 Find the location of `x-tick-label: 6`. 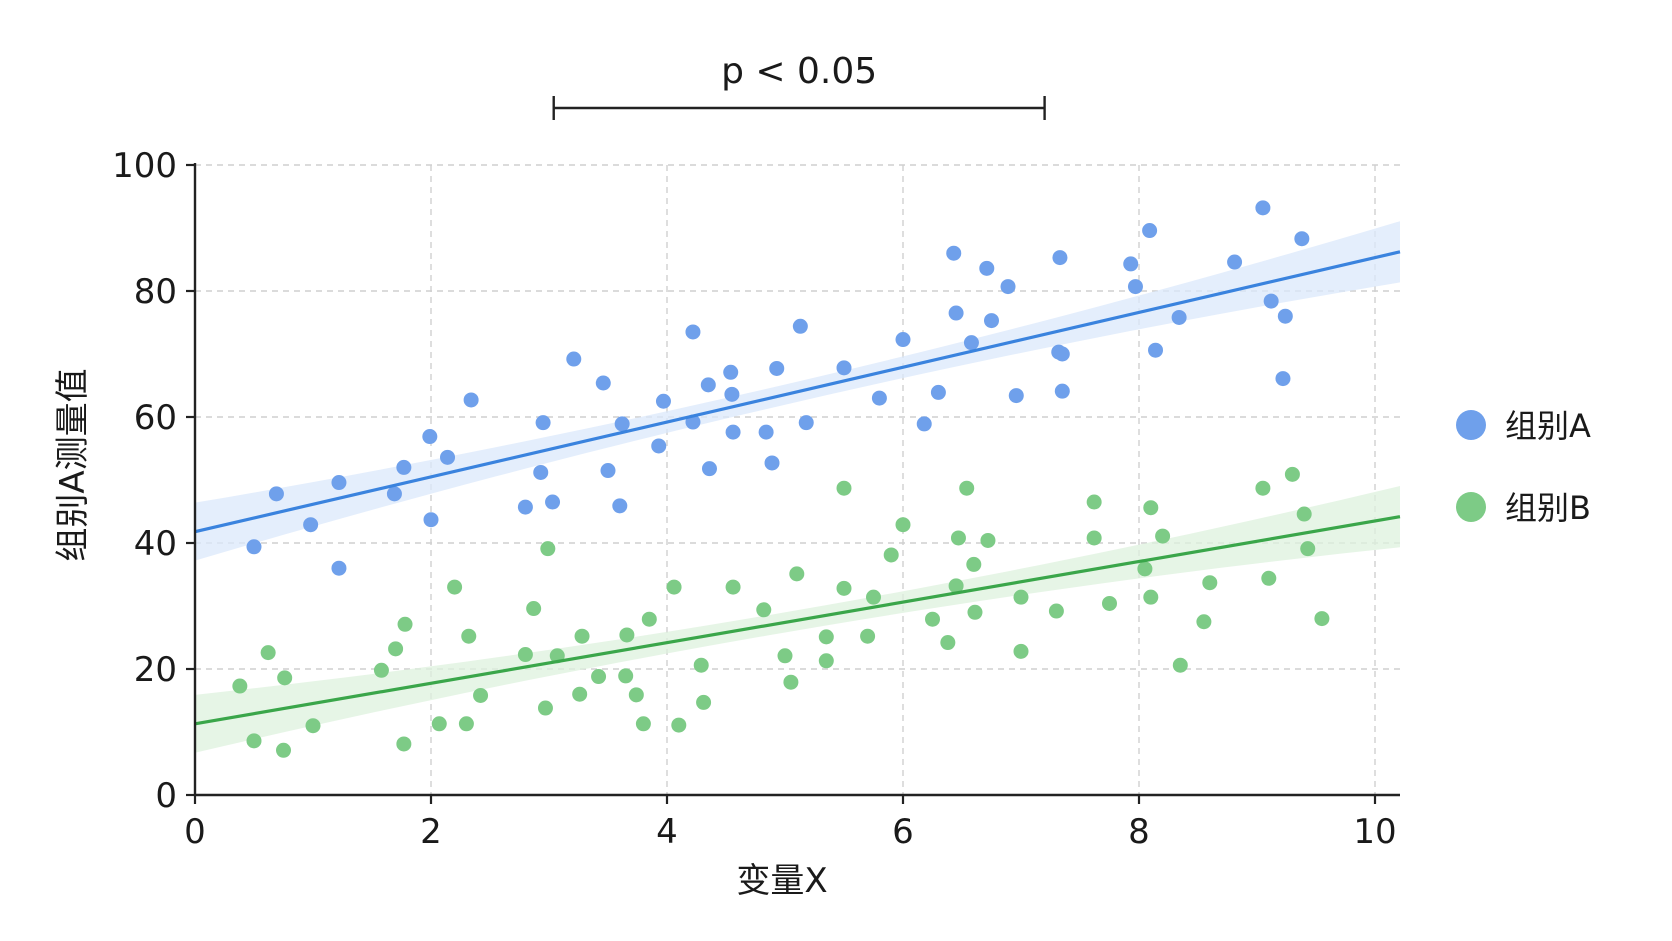

x-tick-label: 6 is located at coordinates (903, 832).